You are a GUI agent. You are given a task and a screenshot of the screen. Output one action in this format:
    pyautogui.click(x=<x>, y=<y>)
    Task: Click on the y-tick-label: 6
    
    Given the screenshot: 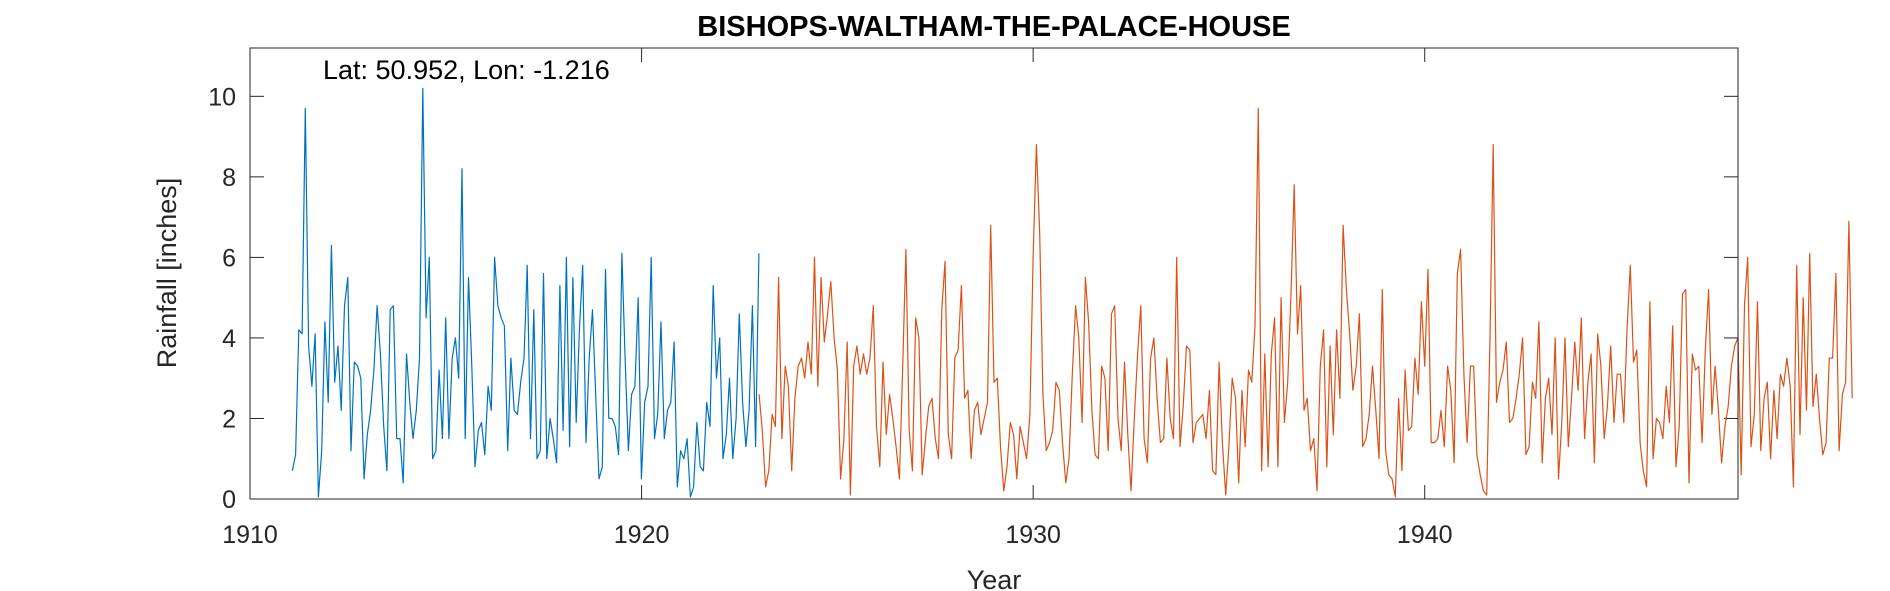 What is the action you would take?
    pyautogui.click(x=229, y=258)
    